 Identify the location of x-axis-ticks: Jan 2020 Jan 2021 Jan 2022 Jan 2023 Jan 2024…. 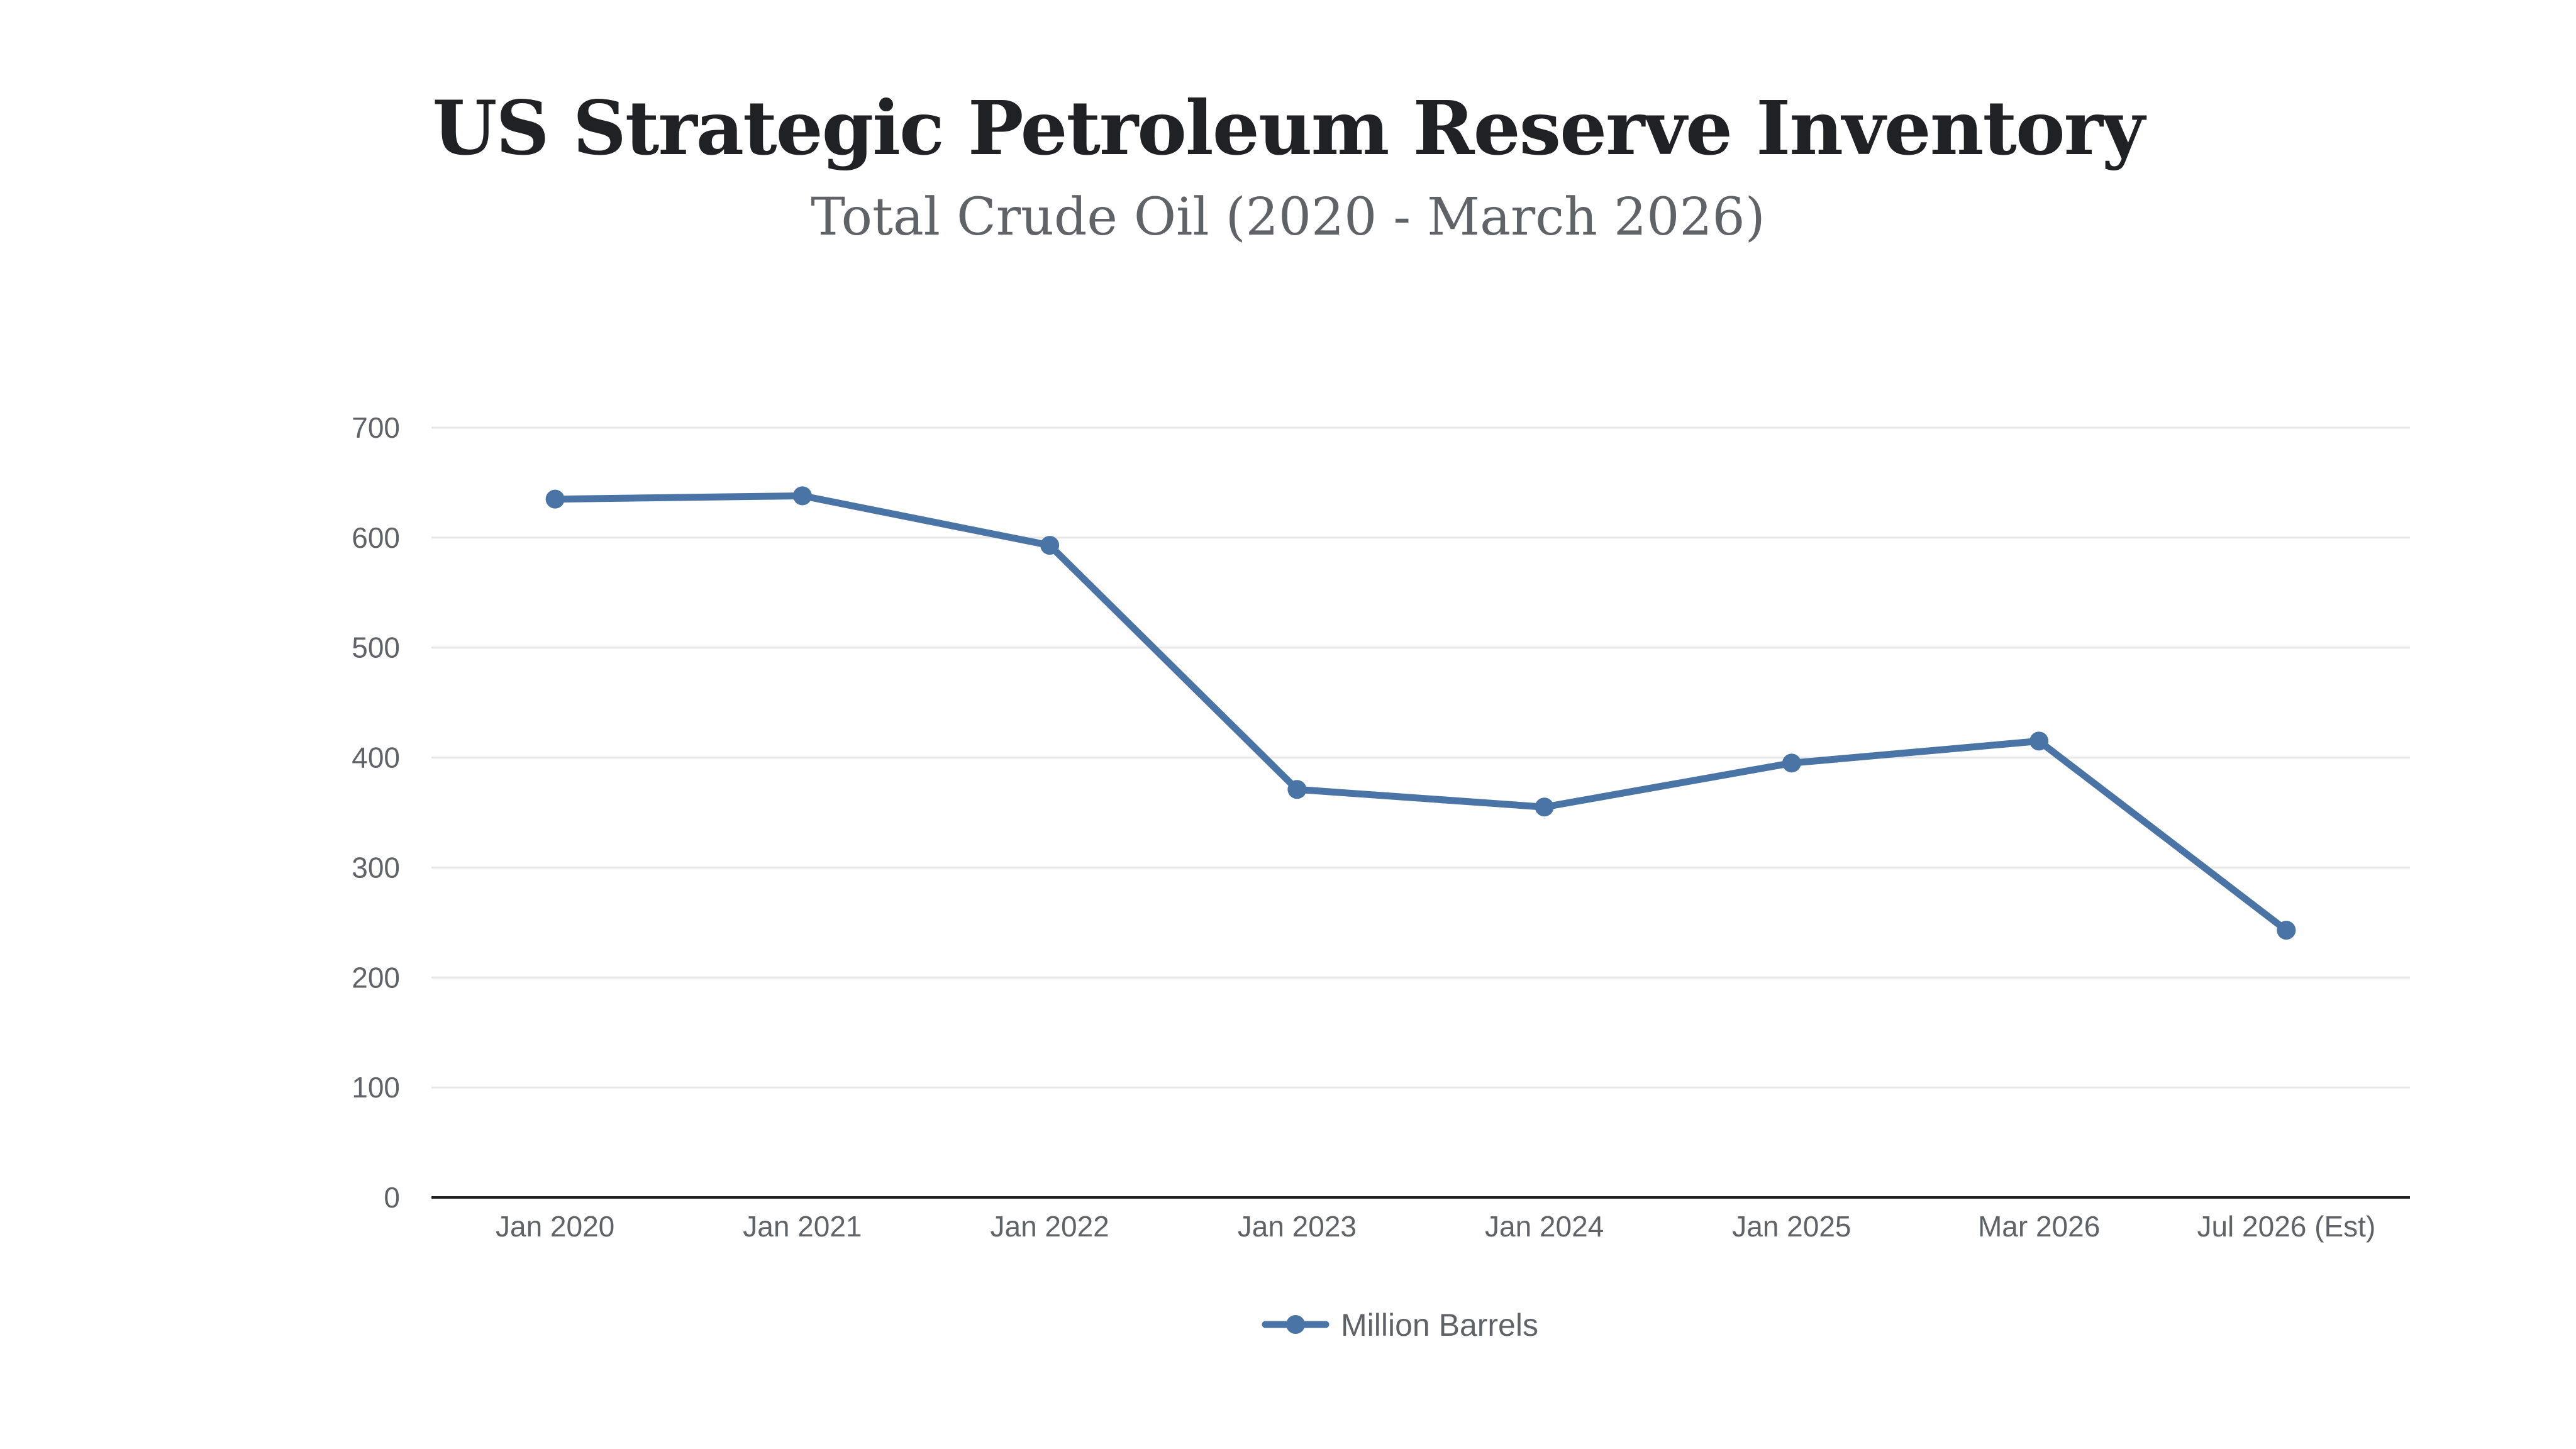
(1435, 1226).